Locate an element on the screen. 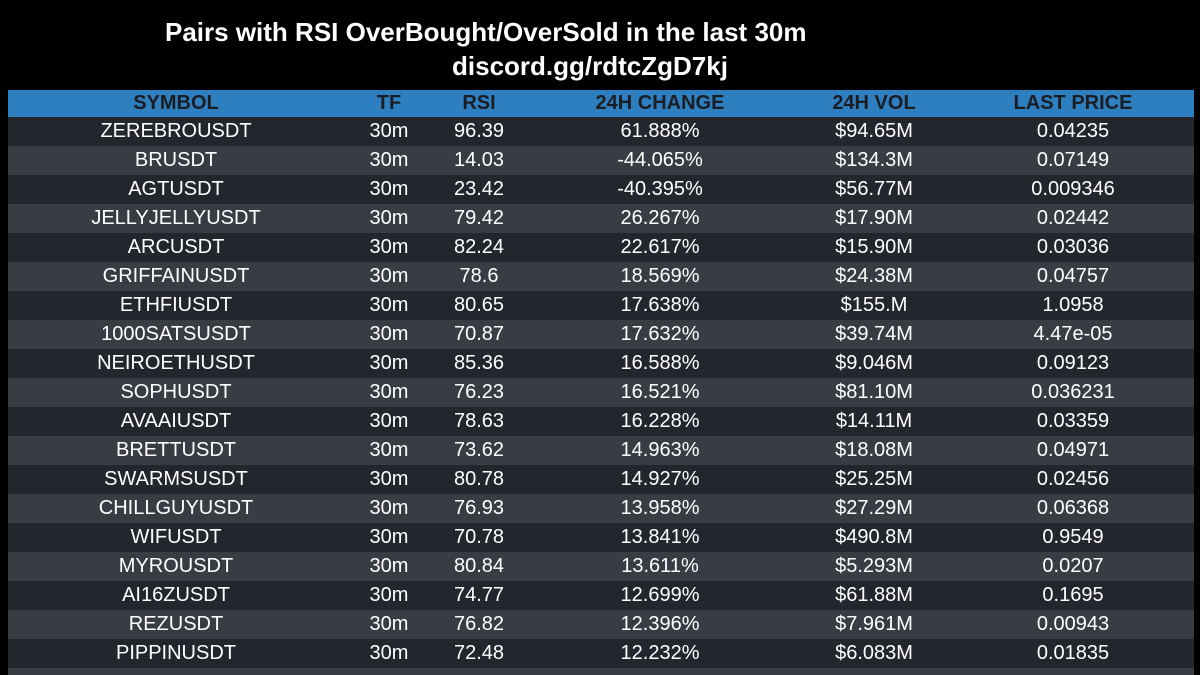 This screenshot has width=1200, height=675. cell-rsi: 78.6 is located at coordinates (479, 276).